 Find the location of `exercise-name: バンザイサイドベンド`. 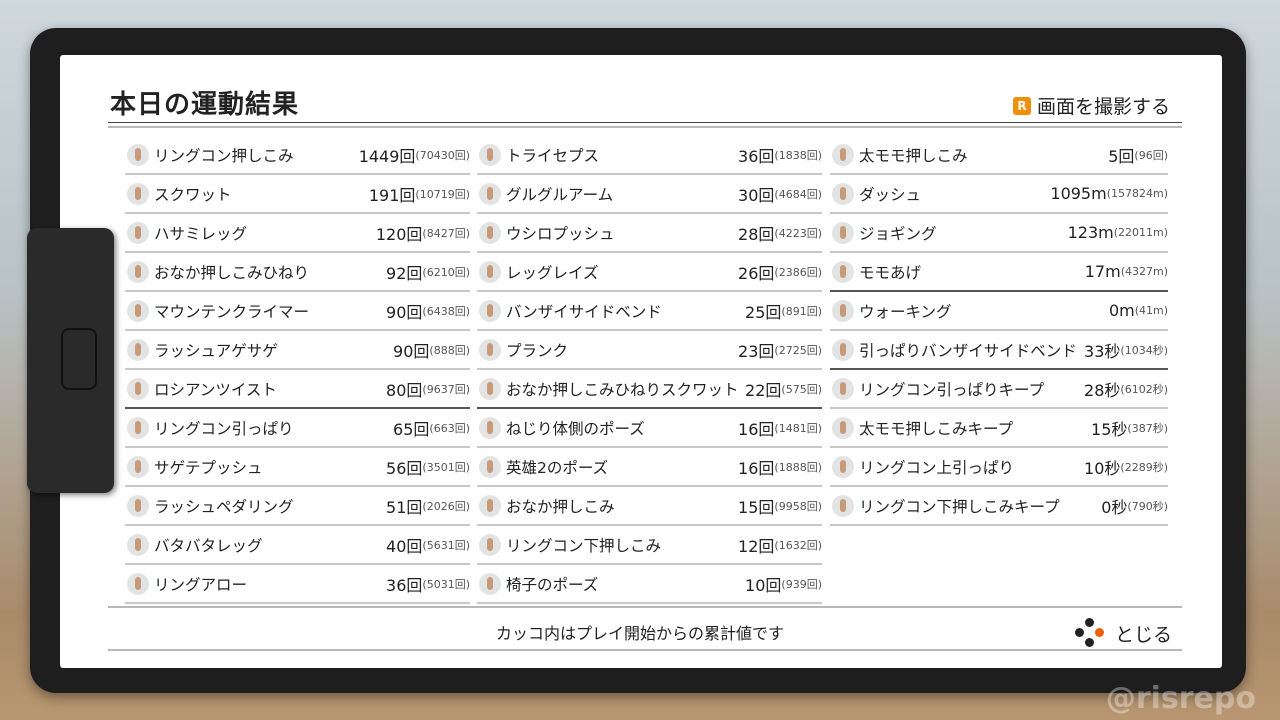

exercise-name: バンザイサイドベンド is located at coordinates (584, 311).